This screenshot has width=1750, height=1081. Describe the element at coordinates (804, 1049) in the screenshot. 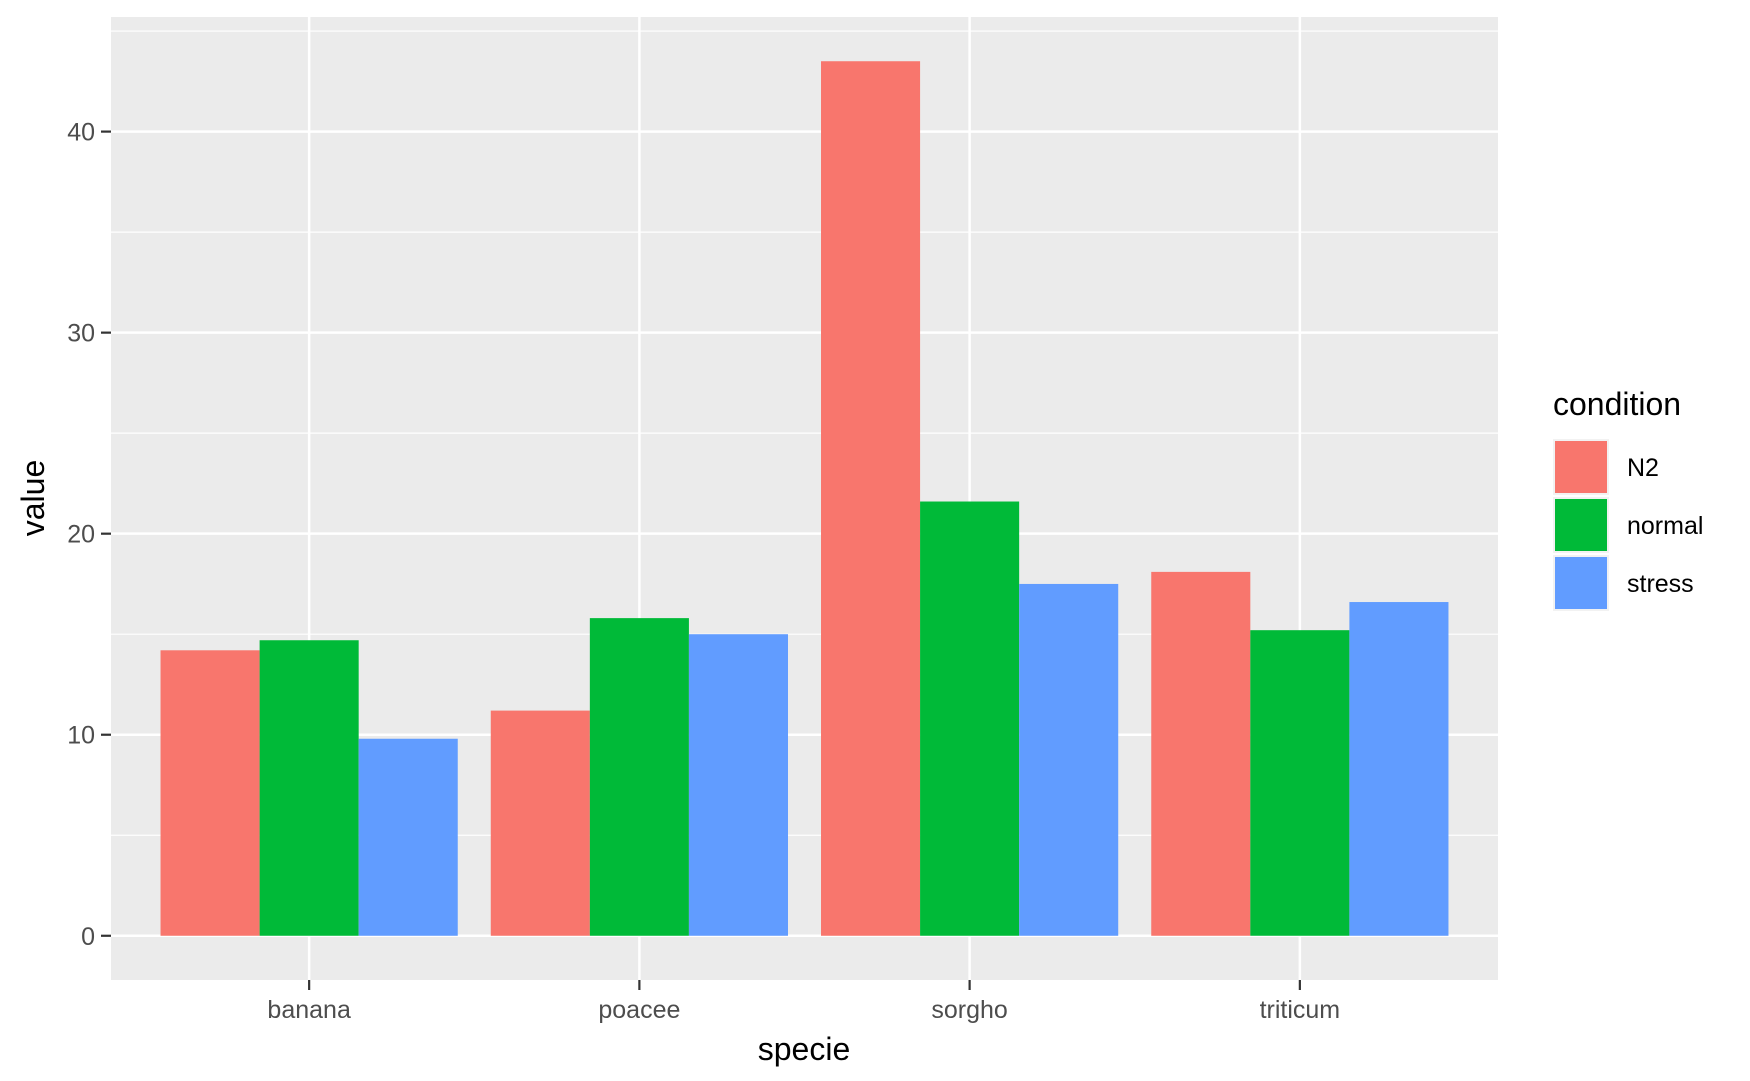

I see `x-axis-title: specie` at that location.